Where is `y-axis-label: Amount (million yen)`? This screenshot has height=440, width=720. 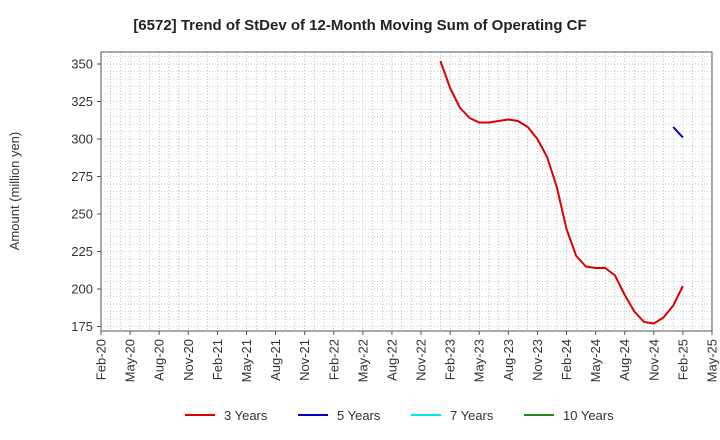
y-axis-label: Amount (million yen) is located at coordinates (14, 191).